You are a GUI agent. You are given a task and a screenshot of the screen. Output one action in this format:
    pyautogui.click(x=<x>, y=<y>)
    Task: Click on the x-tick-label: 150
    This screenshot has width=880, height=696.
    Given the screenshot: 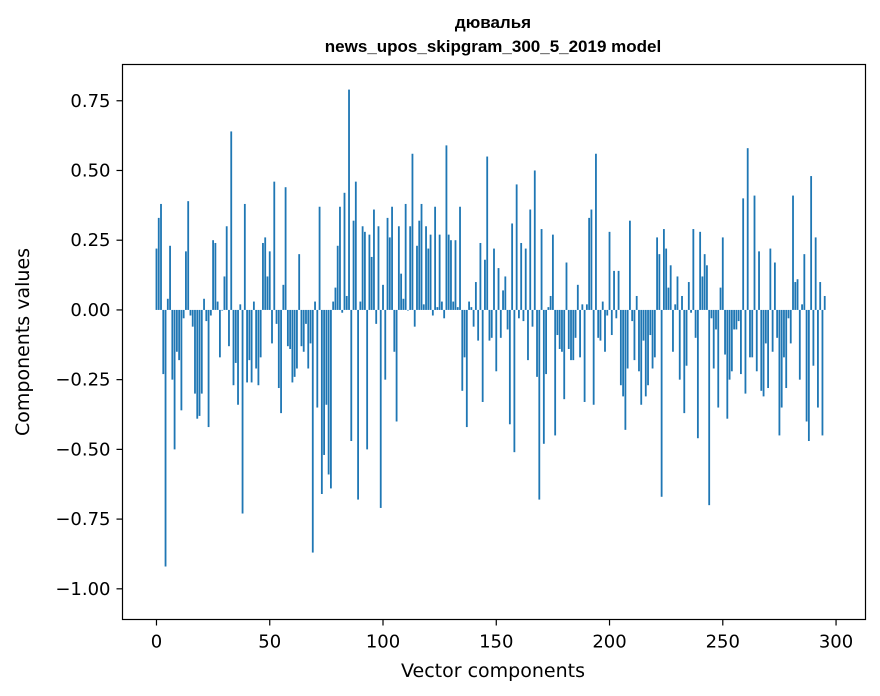 What is the action you would take?
    pyautogui.click(x=496, y=642)
    